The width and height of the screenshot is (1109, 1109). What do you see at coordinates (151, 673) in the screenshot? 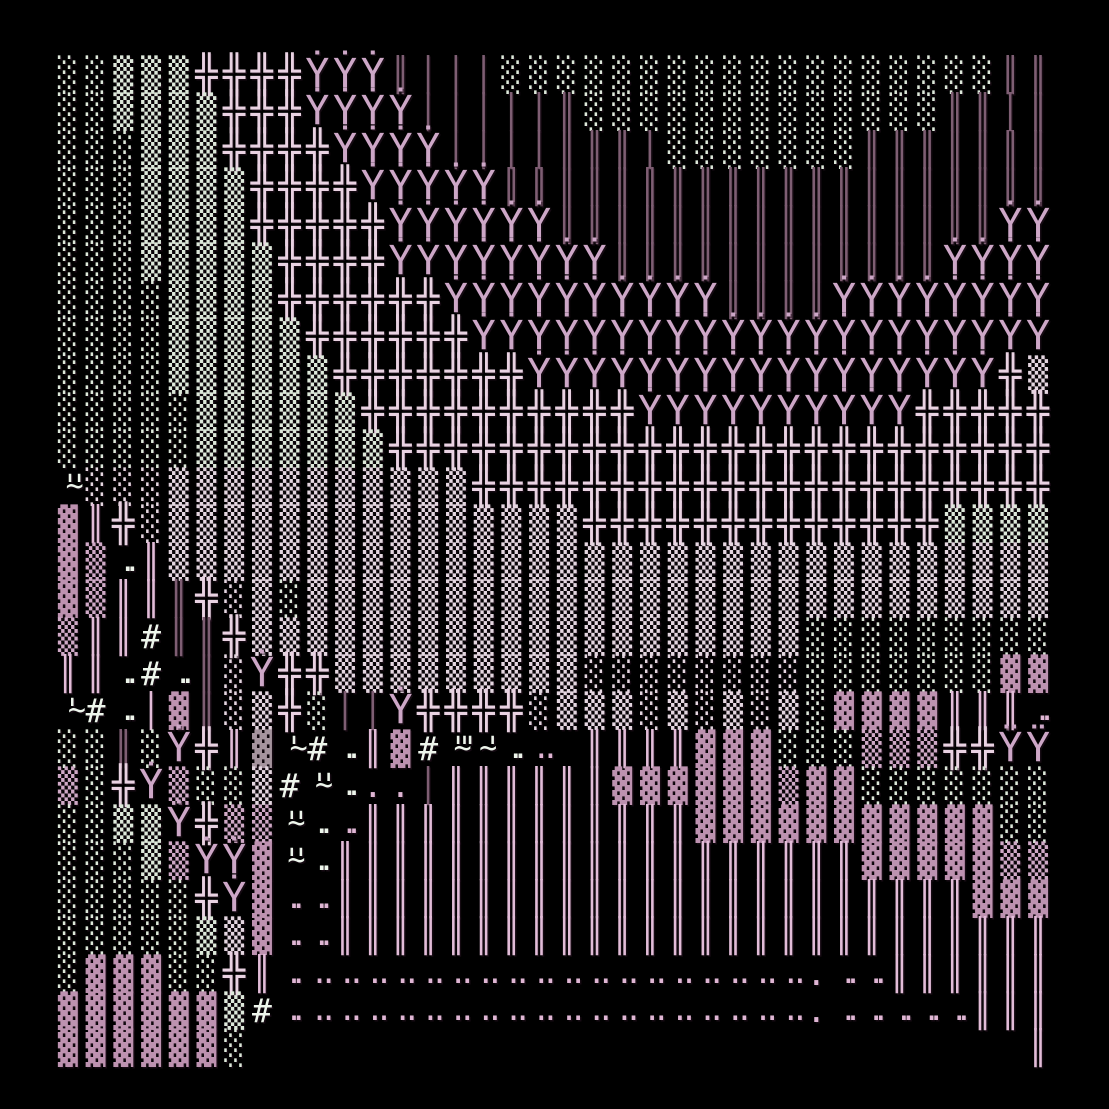
I see `map-cell: #` at bounding box center [151, 673].